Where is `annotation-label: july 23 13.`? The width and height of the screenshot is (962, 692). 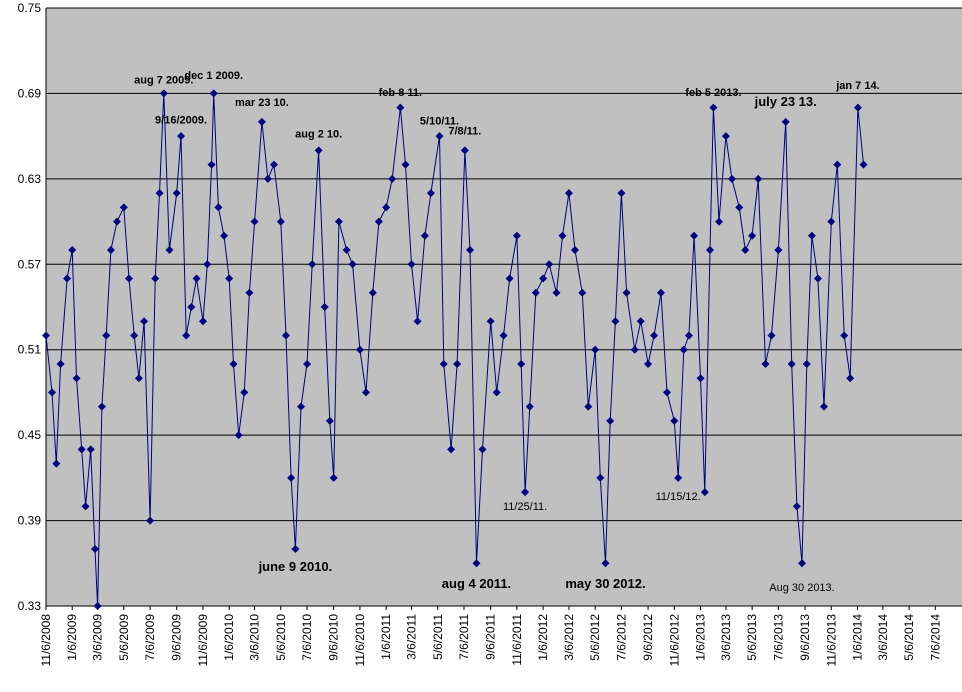
annotation-label: july 23 13. is located at coordinates (785, 101).